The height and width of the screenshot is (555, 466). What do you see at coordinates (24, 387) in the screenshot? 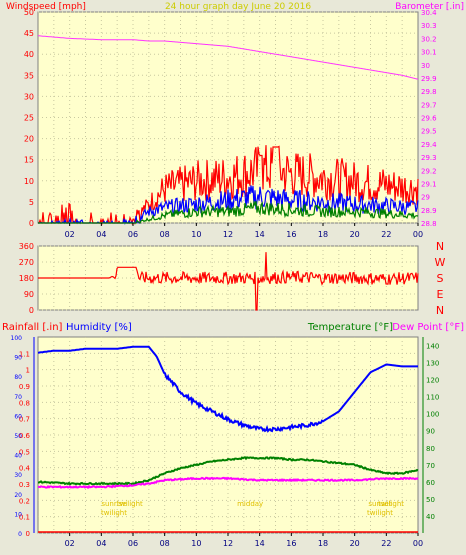
I see `rain-y-tick-label: 0.9` at bounding box center [24, 387].